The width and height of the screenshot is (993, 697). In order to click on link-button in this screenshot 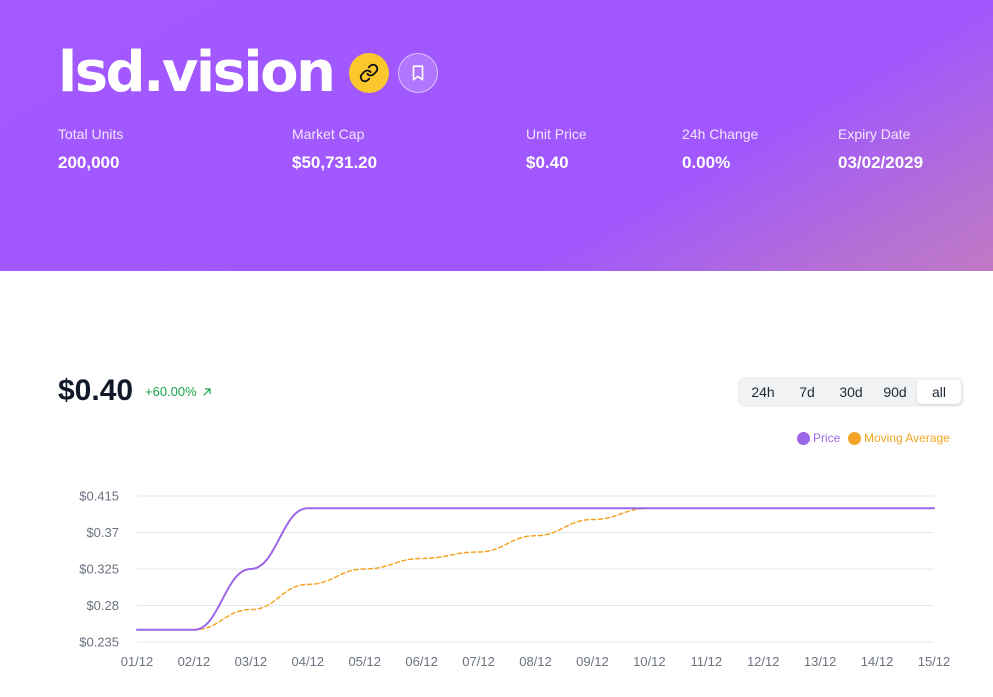, I will do `click(369, 73)`.